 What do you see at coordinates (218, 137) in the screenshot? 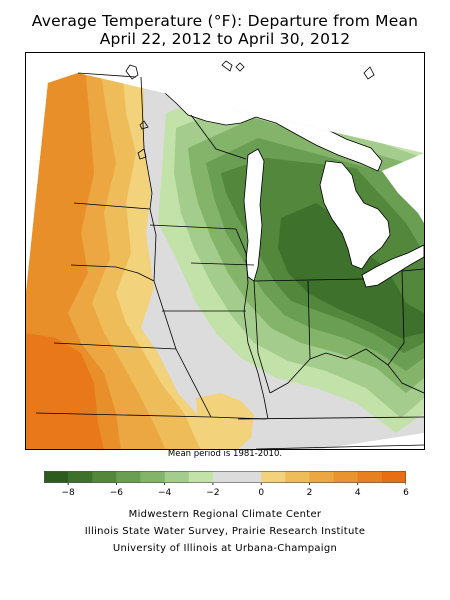
I see `wi-mi-upper-border` at bounding box center [218, 137].